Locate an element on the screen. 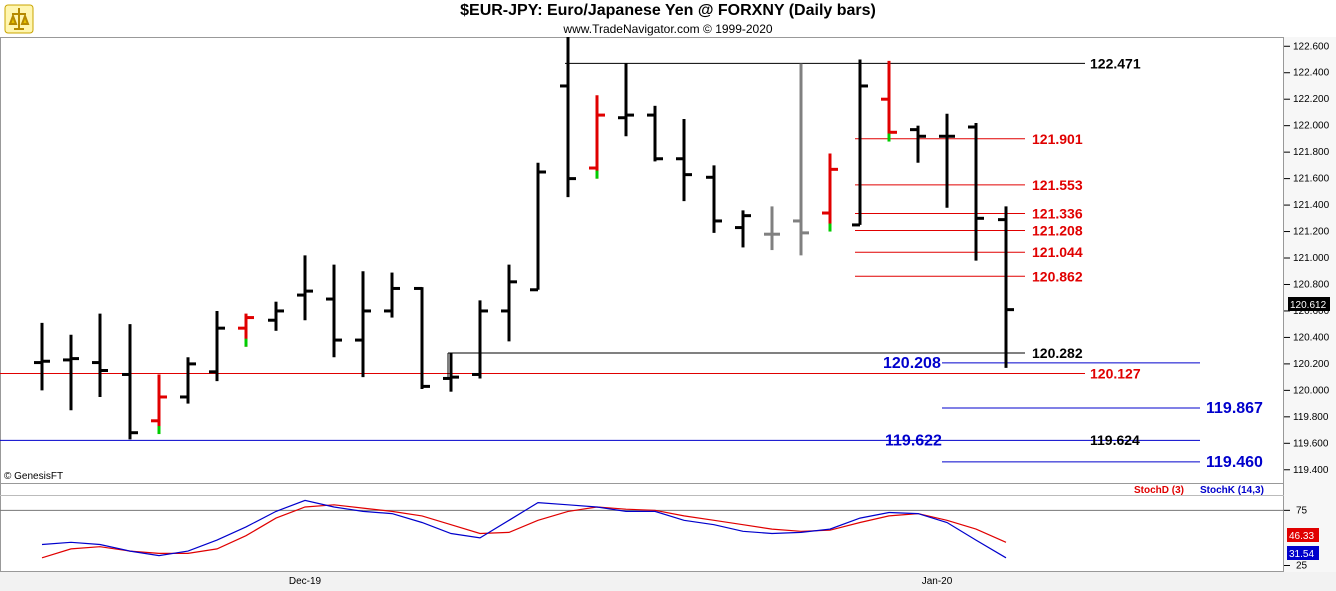 The width and height of the screenshot is (1336, 591). y-tick-label: 121.600 is located at coordinates (1311, 179).